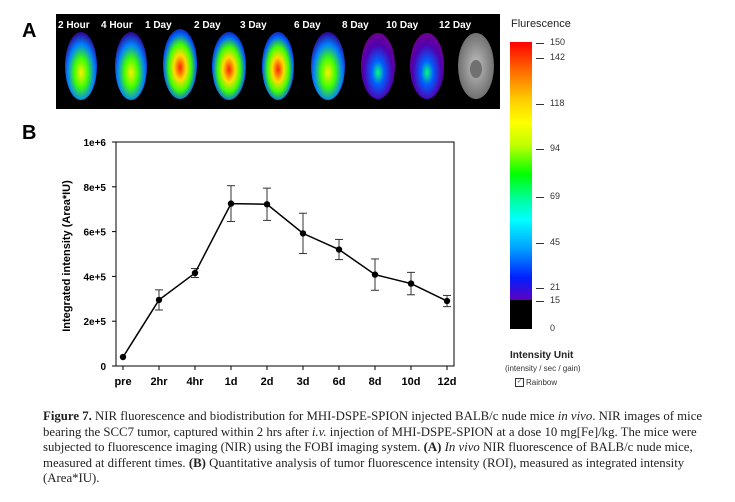  What do you see at coordinates (375, 382) in the screenshot?
I see `x-tick-label: 8d` at bounding box center [375, 382].